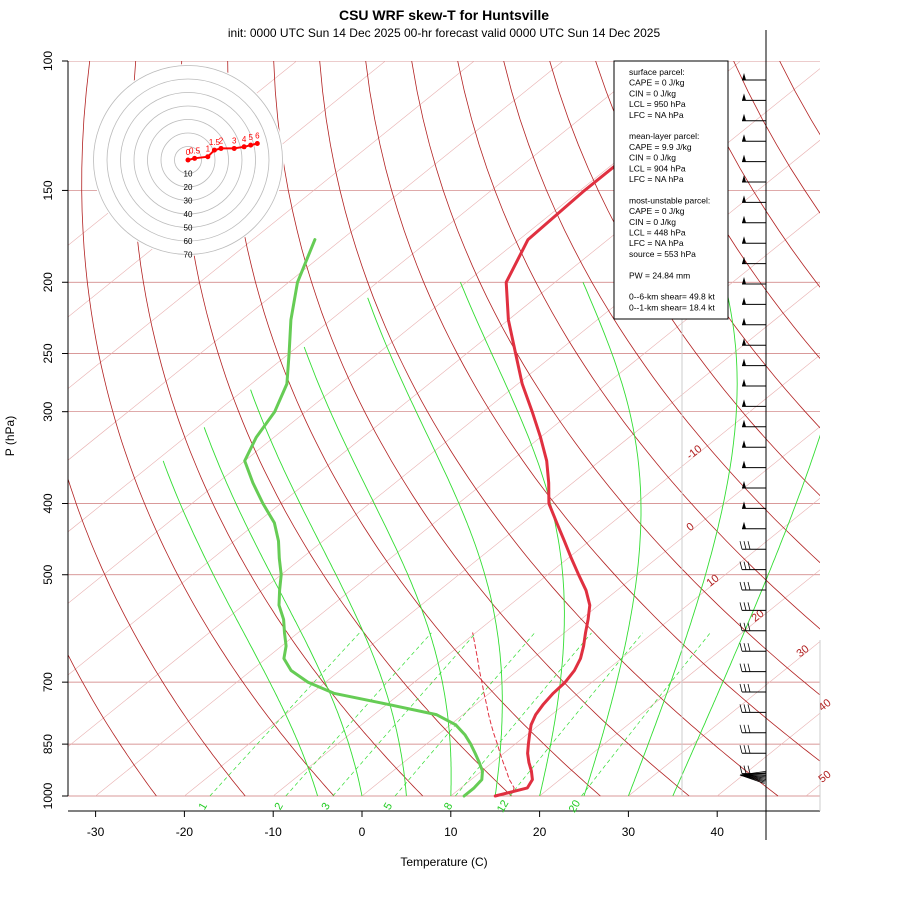 This screenshot has width=900, height=900. I want to click on stats-line: source = 553 hPa, so click(662, 254).